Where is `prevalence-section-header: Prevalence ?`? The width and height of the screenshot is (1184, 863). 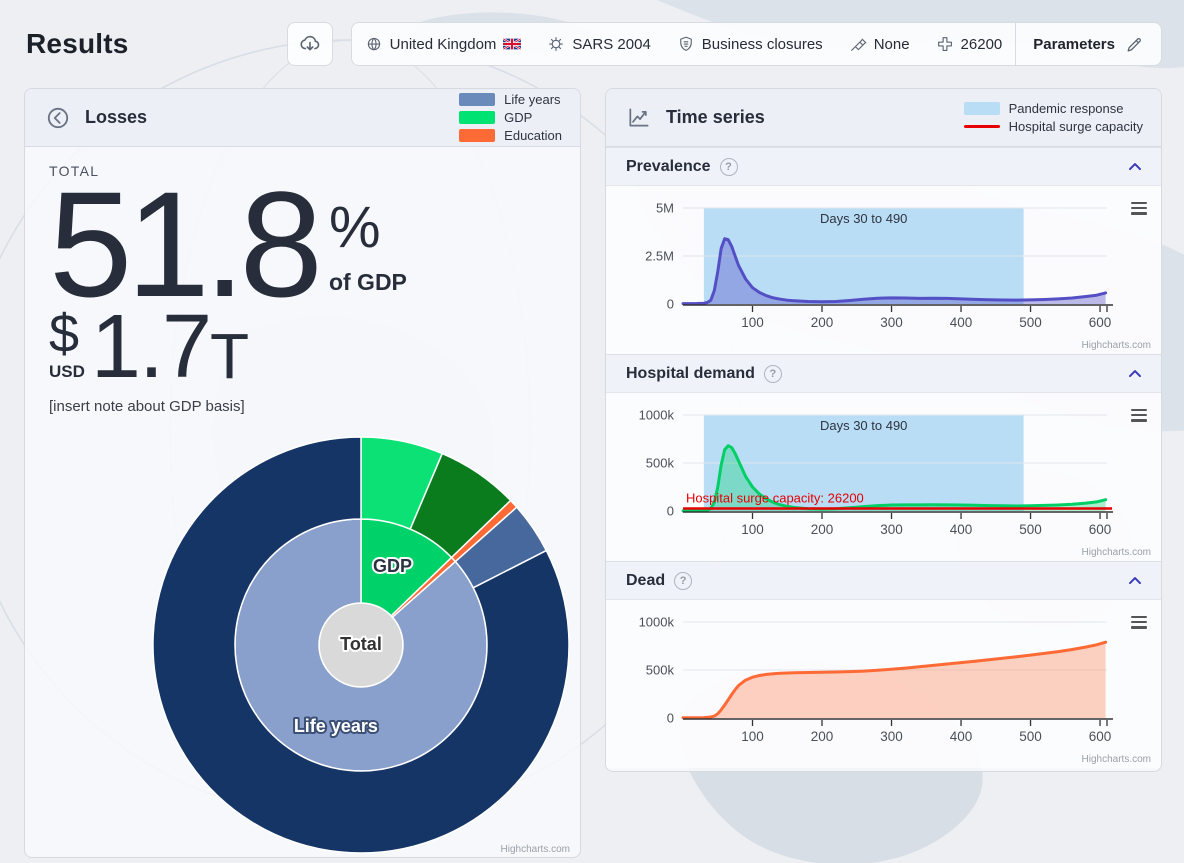 prevalence-section-header: Prevalence ? is located at coordinates (883, 166).